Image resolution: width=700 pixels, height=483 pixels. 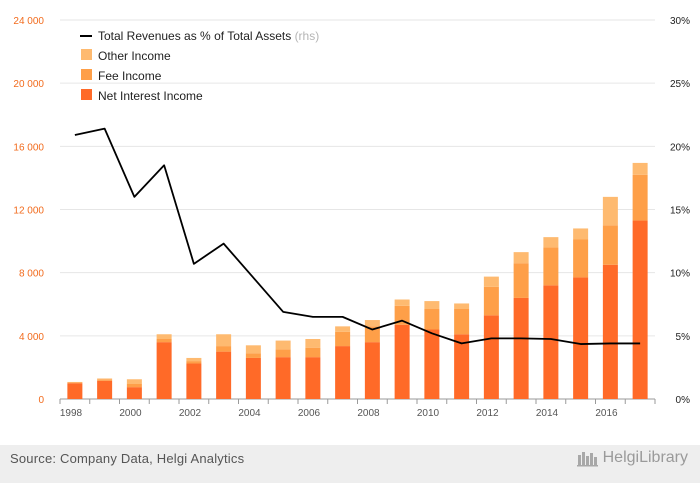 I want to click on x-tick-label: 2014, so click(x=547, y=413).